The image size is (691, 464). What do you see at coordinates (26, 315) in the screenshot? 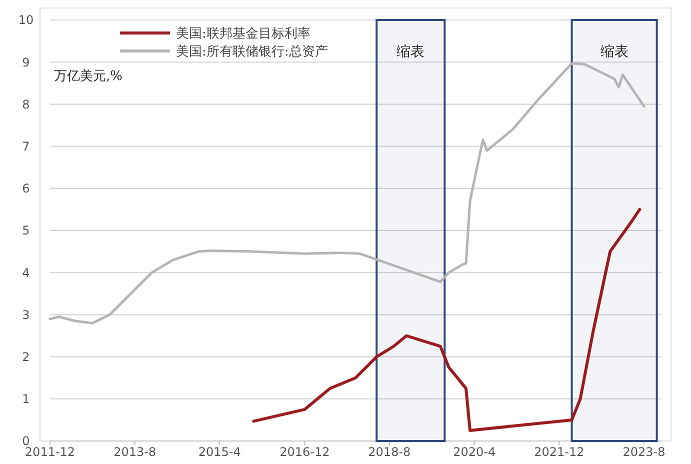
I see `y-tick-label: 3` at bounding box center [26, 315].